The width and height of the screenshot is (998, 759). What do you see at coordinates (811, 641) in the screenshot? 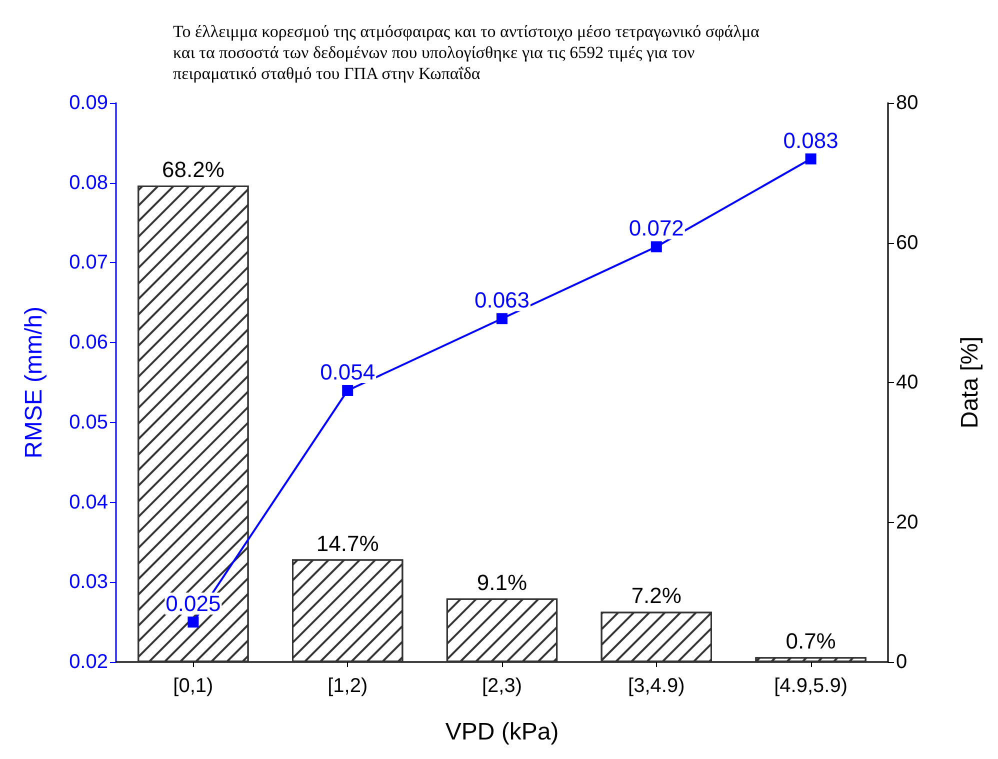
I see `data-label: 0.7%` at bounding box center [811, 641].